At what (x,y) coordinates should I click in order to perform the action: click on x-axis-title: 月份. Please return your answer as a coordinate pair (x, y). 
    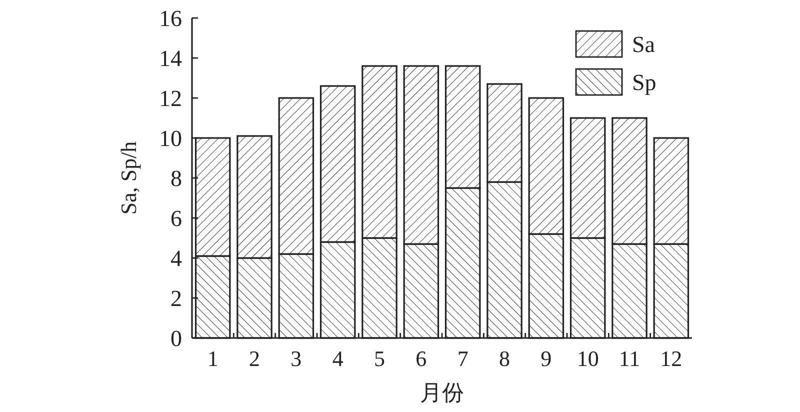
    Looking at the image, I should click on (442, 392).